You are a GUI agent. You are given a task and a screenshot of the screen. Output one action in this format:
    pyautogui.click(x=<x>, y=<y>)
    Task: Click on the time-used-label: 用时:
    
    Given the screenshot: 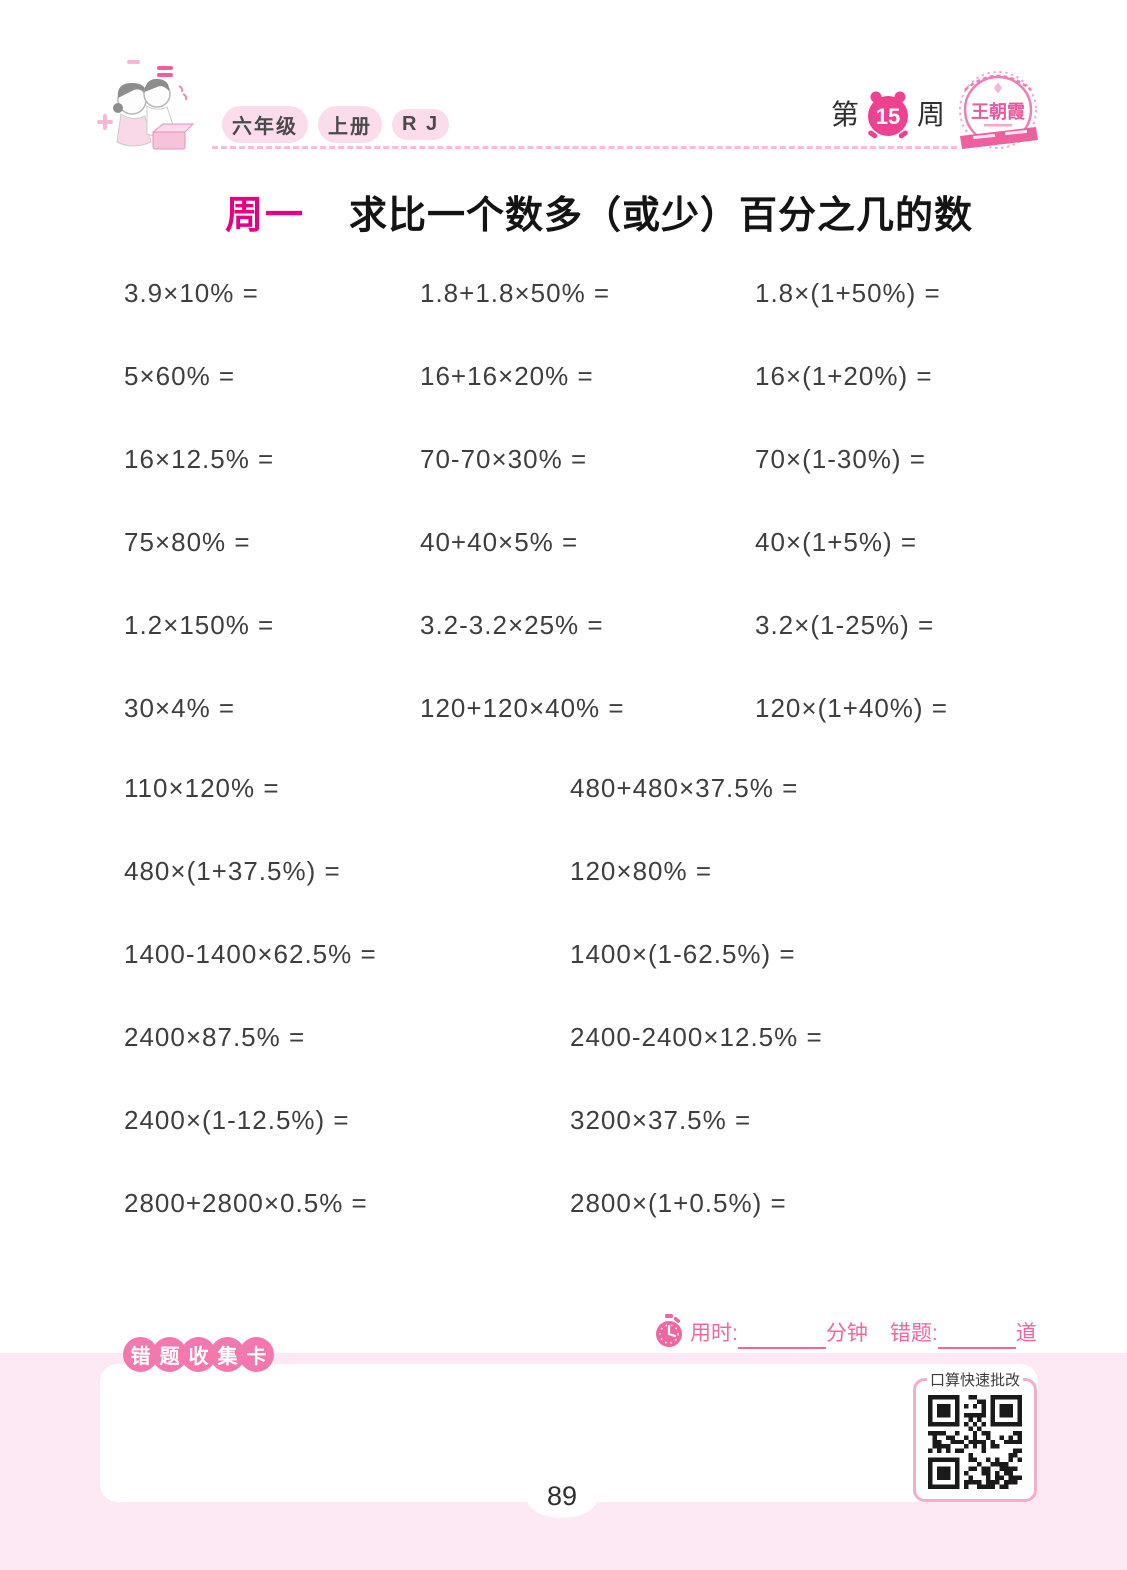 What is the action you would take?
    pyautogui.click(x=714, y=1333)
    